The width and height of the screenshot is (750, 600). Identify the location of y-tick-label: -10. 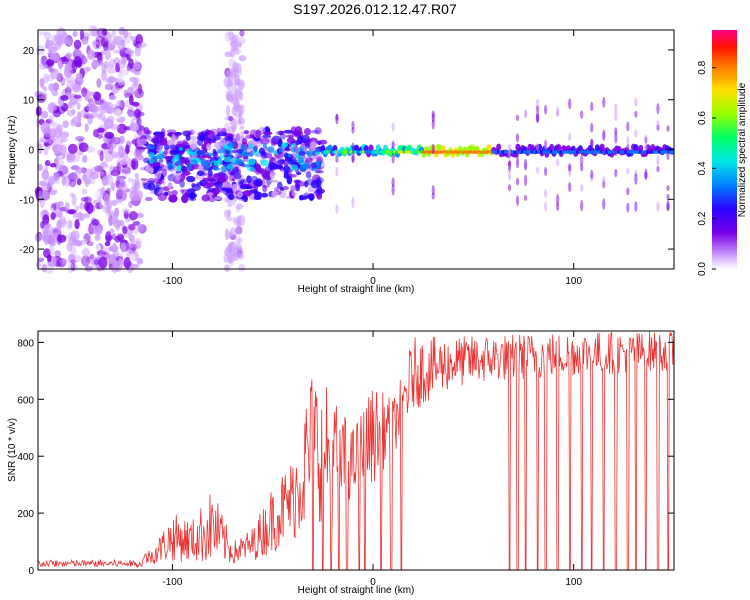
(27, 200).